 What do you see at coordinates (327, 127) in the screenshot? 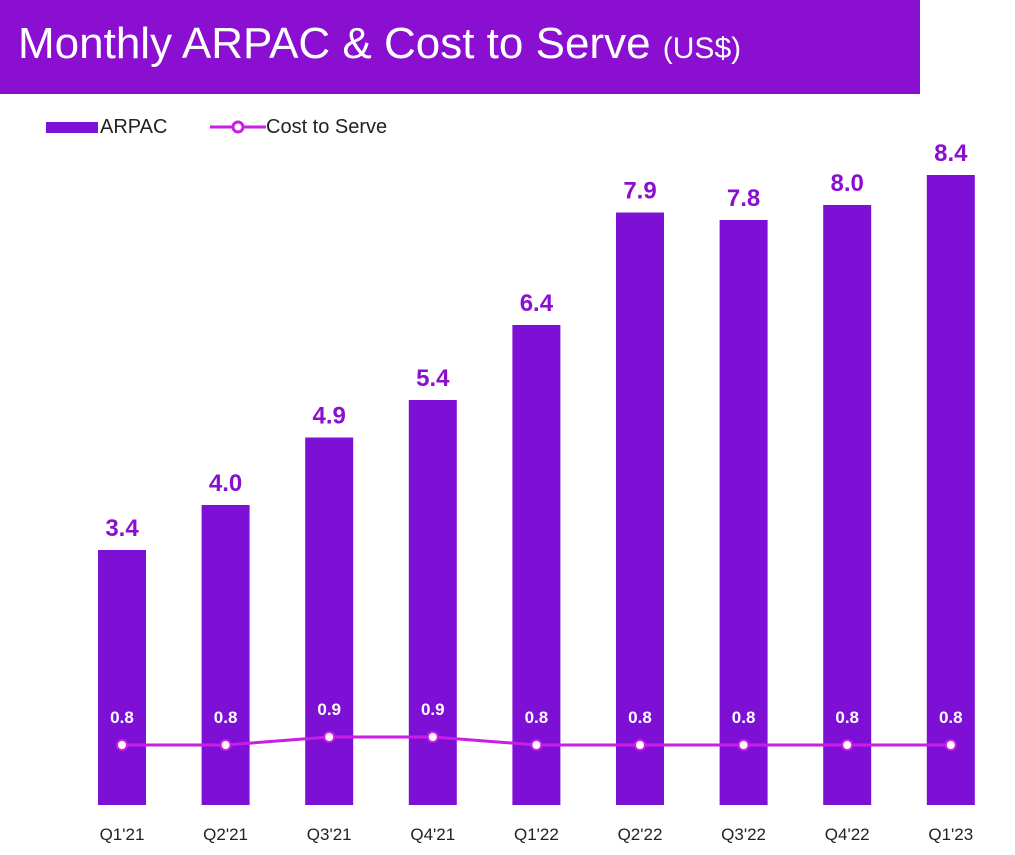
I see `legend-label-cost-to-serve: Cost to Serve` at bounding box center [327, 127].